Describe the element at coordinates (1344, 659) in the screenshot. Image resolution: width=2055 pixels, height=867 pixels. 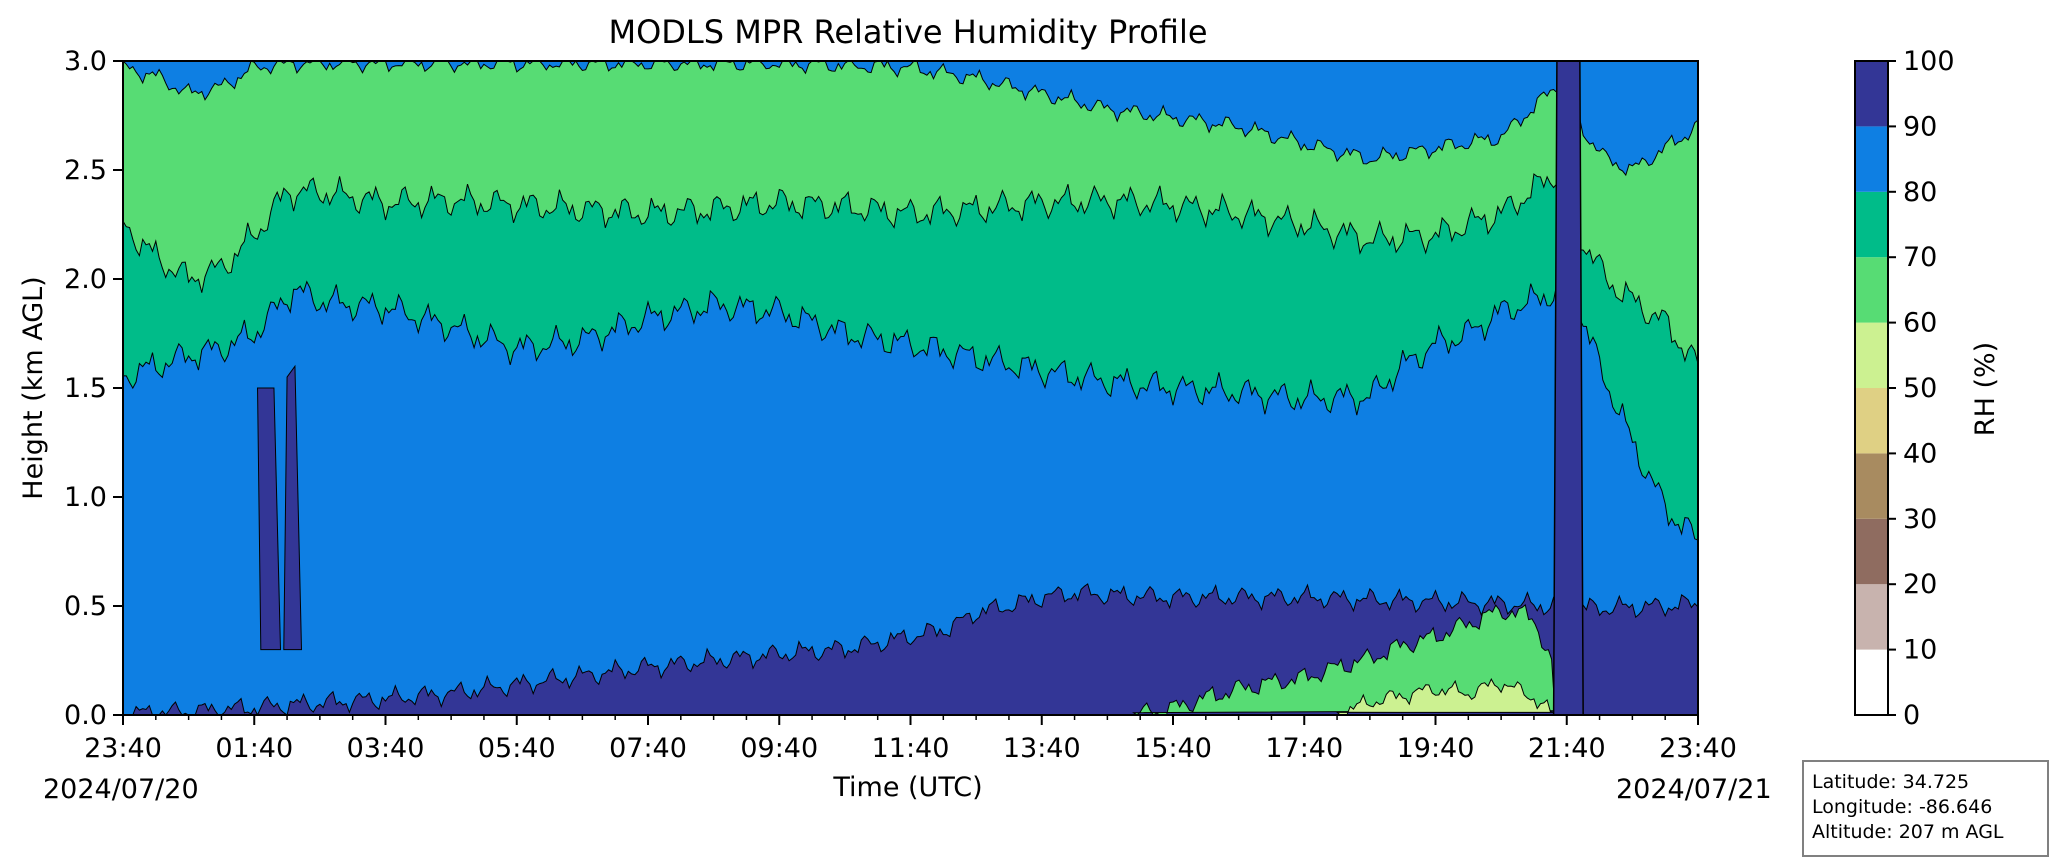
I see `contour-band-60-70-surface` at that location.